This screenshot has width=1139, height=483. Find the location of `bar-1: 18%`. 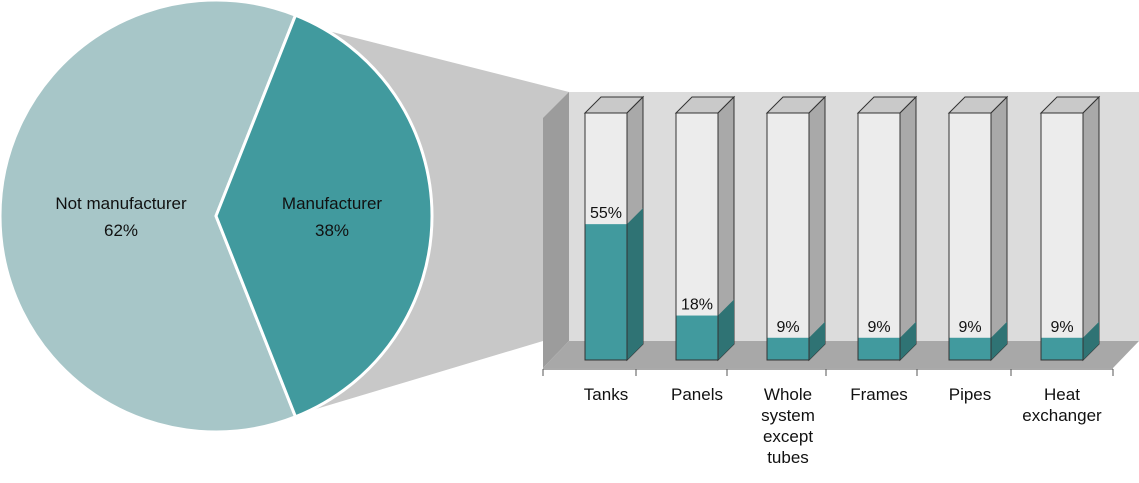

bar-1: 18% is located at coordinates (705, 228).